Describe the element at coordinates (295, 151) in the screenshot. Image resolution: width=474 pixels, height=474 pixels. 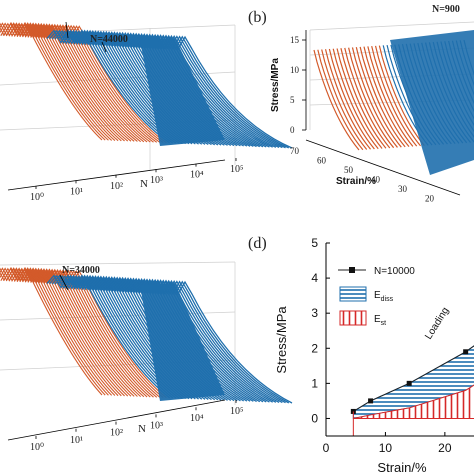
I see `strain-tick-label: 70` at that location.